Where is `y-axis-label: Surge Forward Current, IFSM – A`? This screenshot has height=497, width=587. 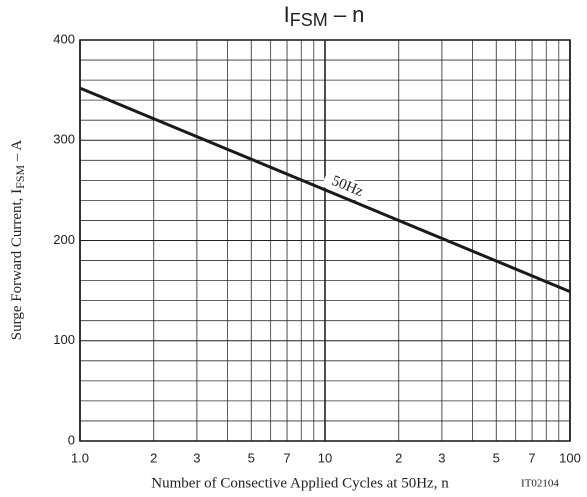 y-axis-label: Surge Forward Current, IFSM – A is located at coordinates (17, 240).